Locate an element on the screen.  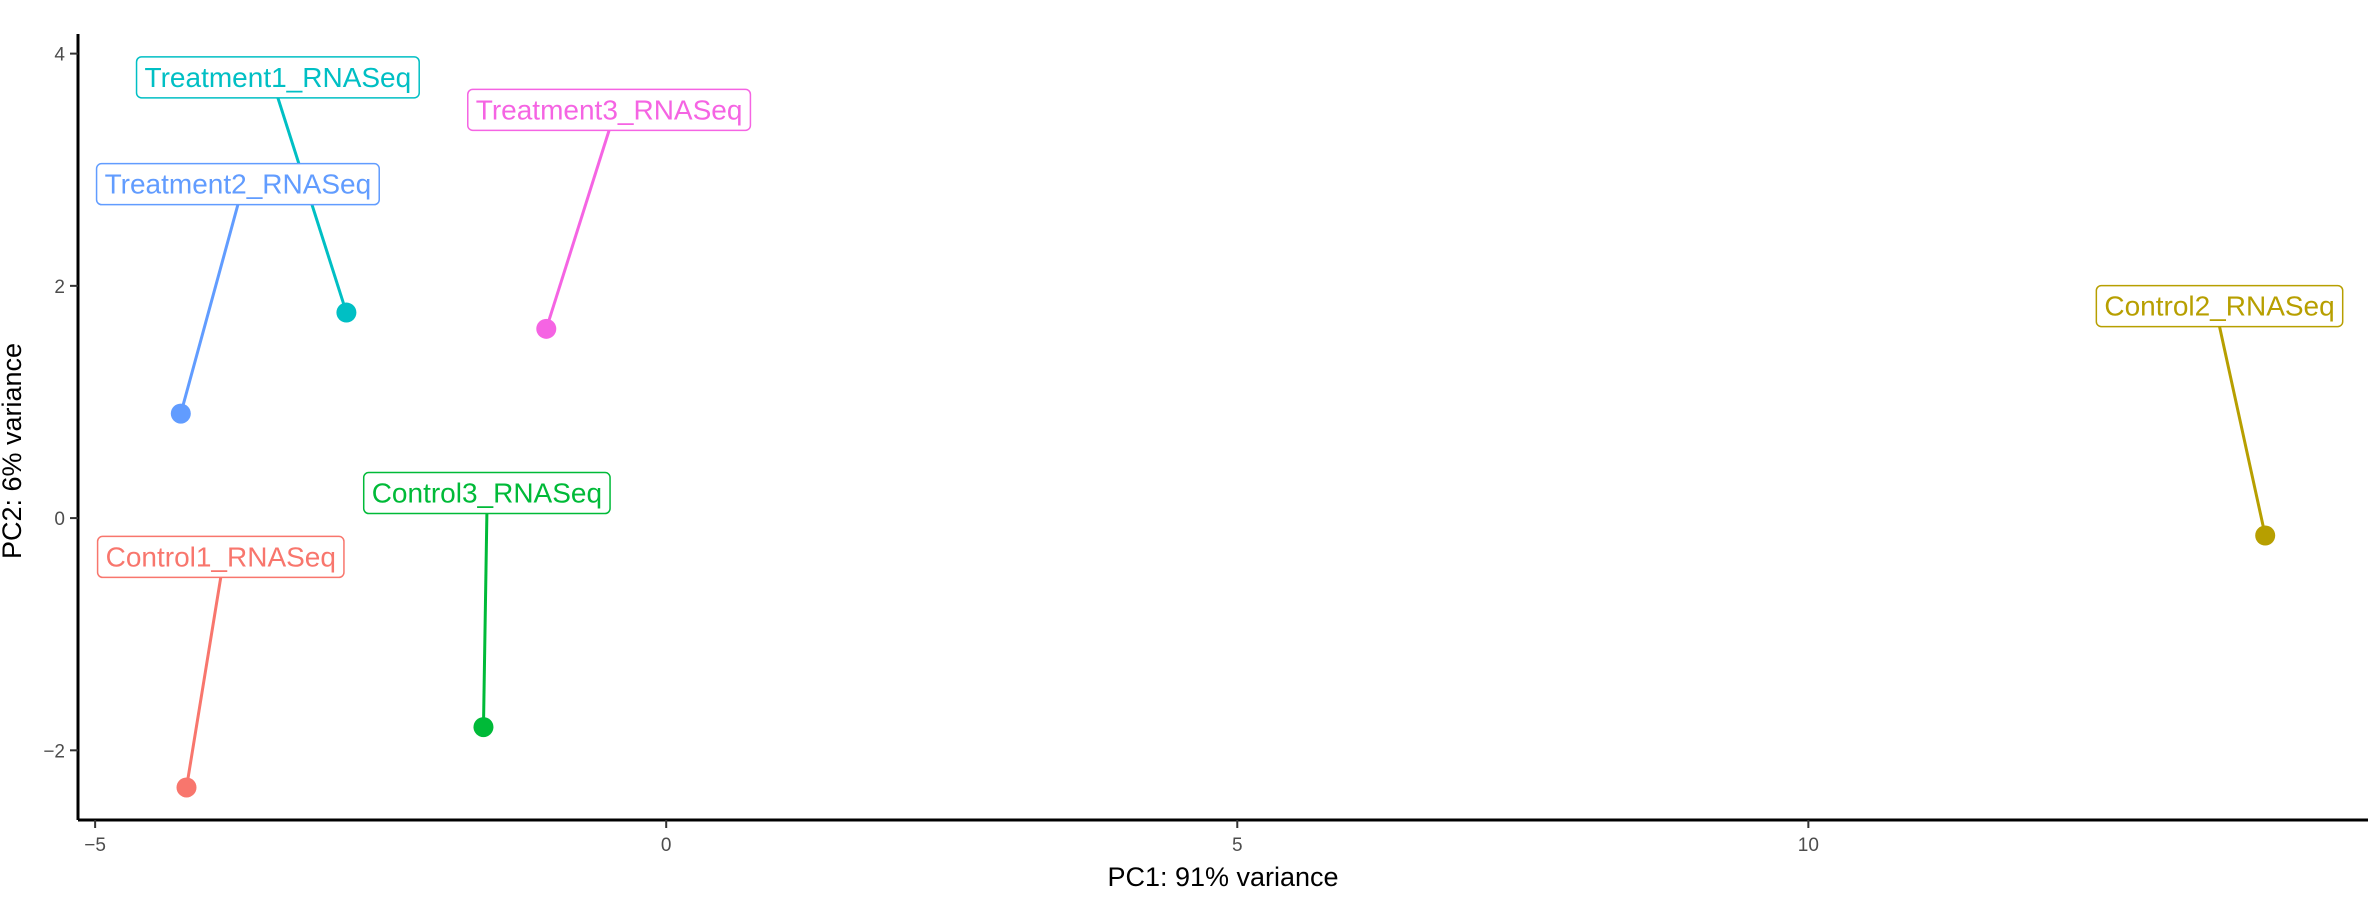
label-box: Treatment1_RNASeq is located at coordinates (277, 77).